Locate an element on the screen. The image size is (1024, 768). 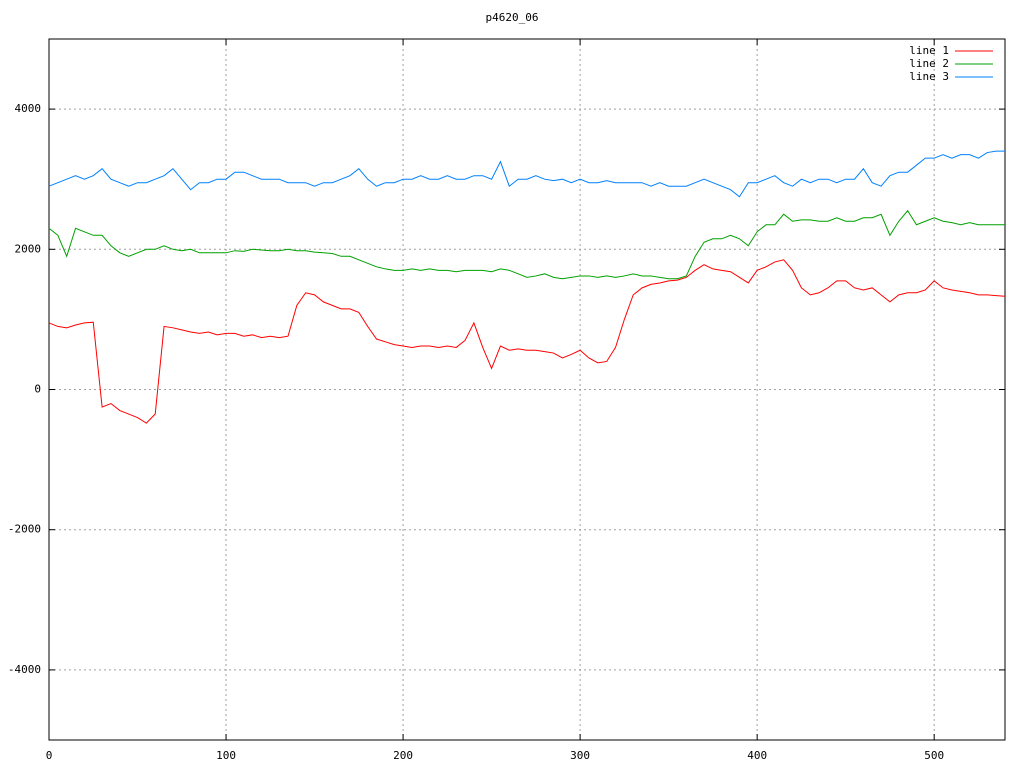
x-tick-label: 500 is located at coordinates (934, 755).